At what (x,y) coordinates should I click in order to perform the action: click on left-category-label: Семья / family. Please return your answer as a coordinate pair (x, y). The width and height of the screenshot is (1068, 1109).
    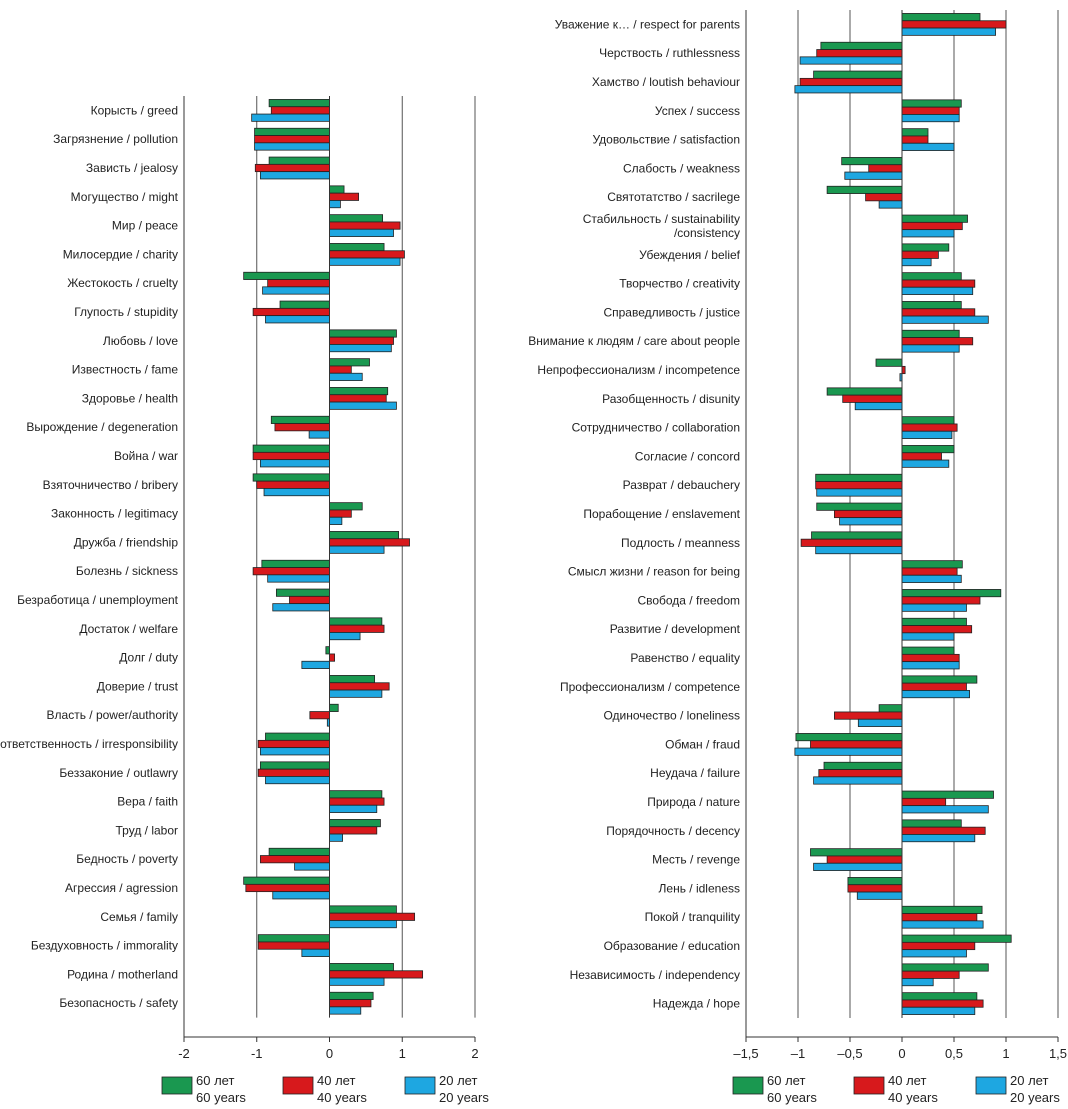
    Looking at the image, I should click on (139, 917).